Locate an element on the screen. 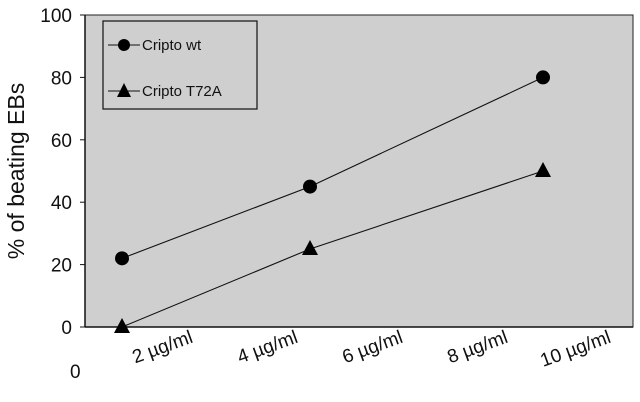 This screenshot has height=402, width=640. legend: Cripto wt Cripto T72A is located at coordinates (180, 65).